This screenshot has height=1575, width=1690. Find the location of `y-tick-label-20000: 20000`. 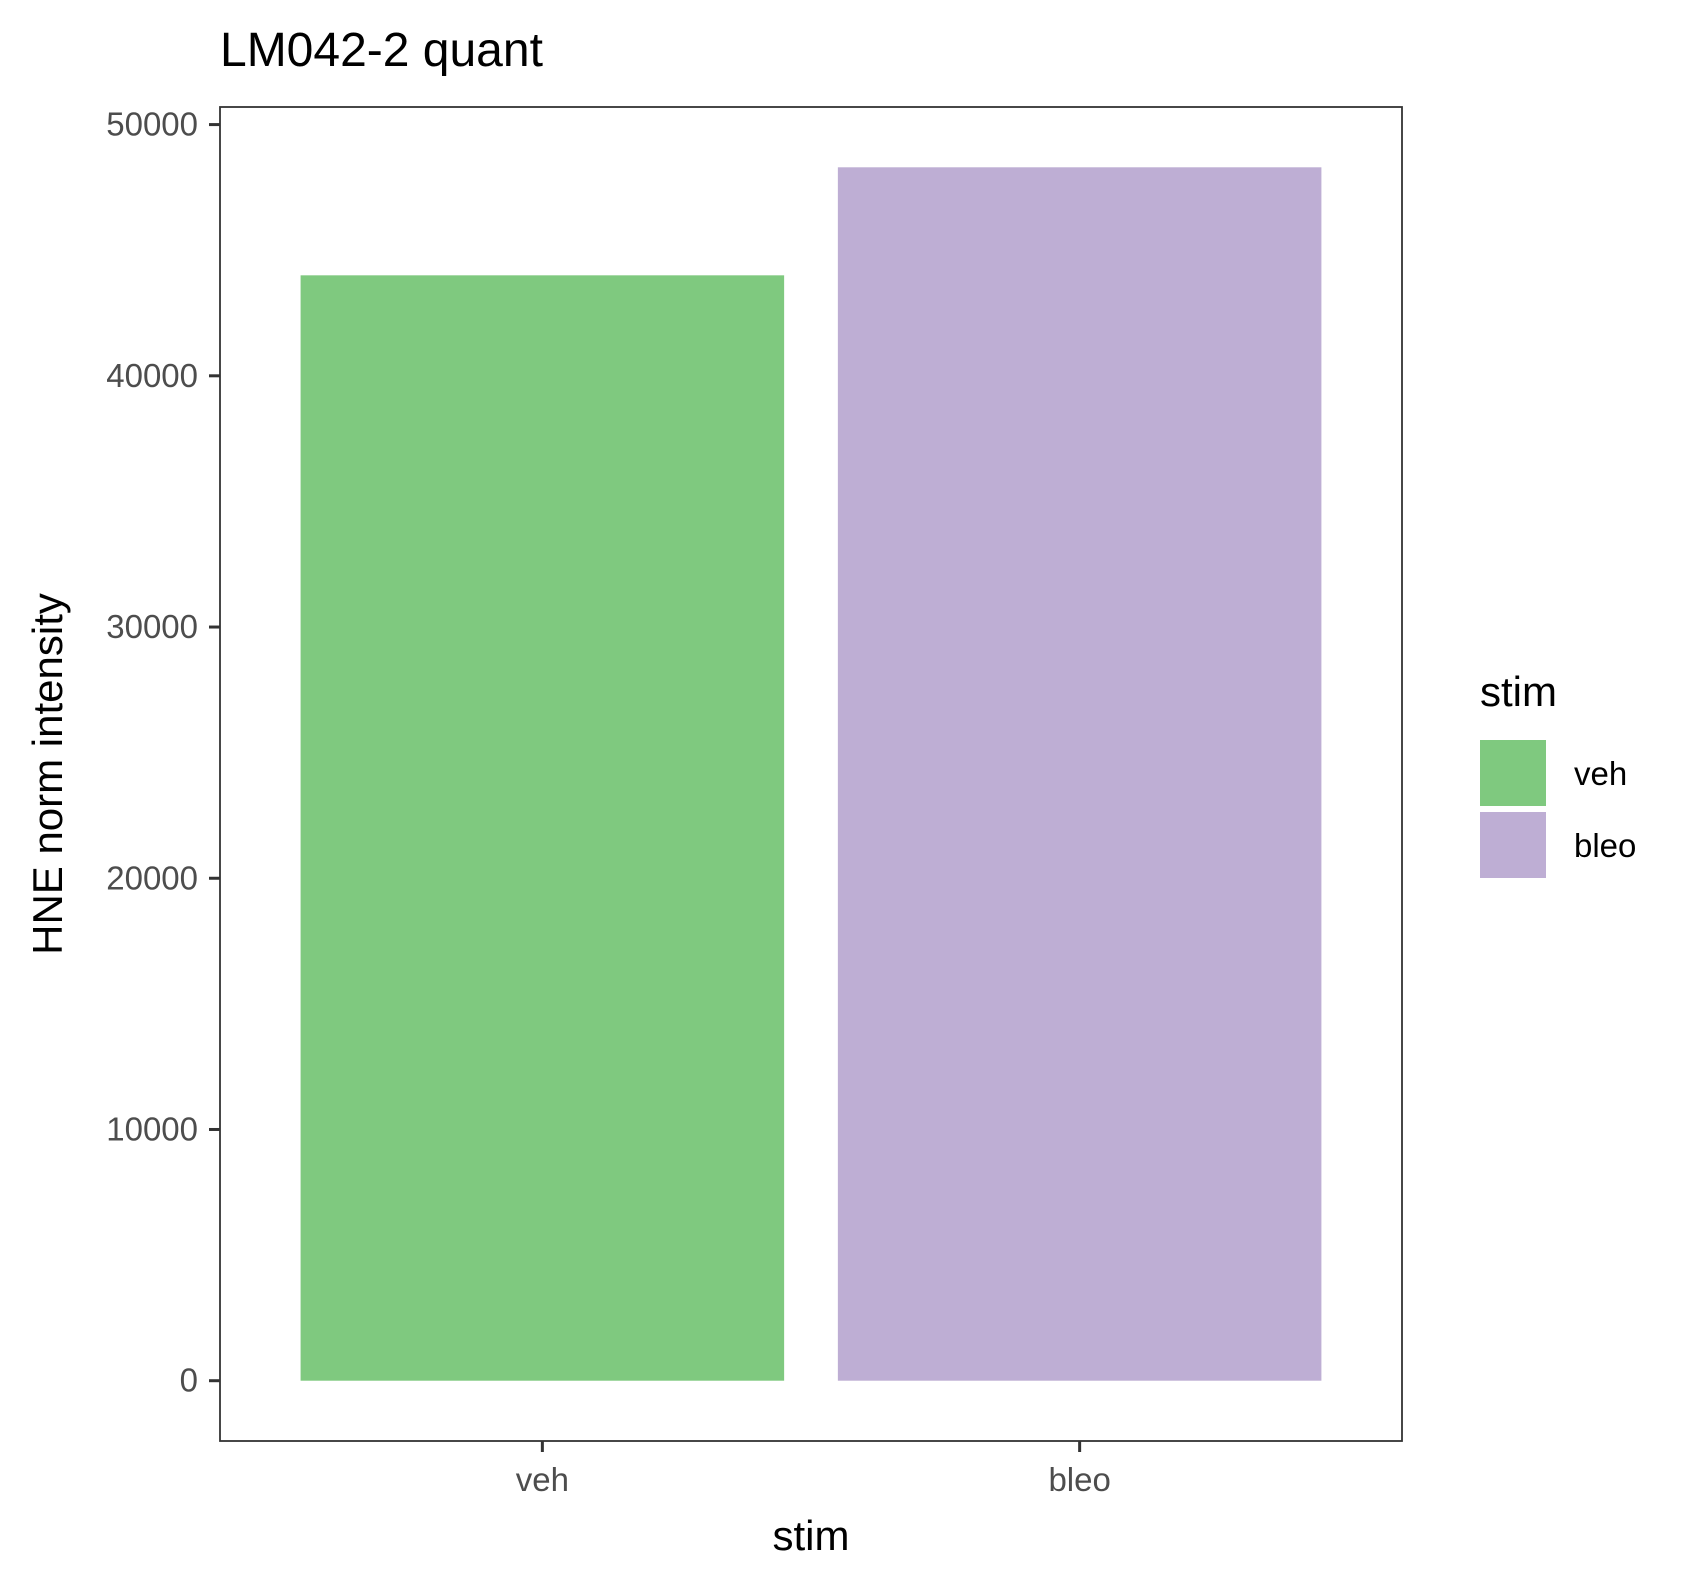

y-tick-label-20000: 20000 is located at coordinates (152, 877).